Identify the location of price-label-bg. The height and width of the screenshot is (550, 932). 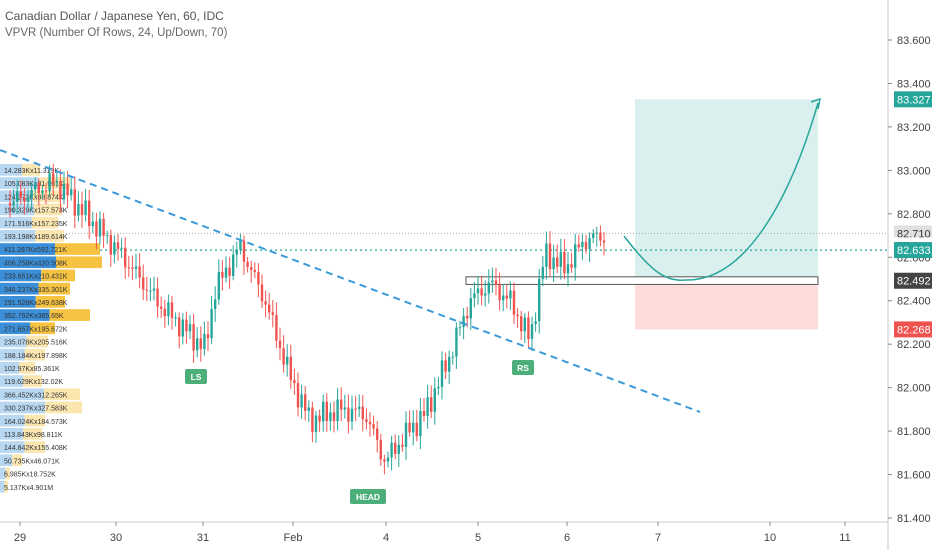
(913, 99).